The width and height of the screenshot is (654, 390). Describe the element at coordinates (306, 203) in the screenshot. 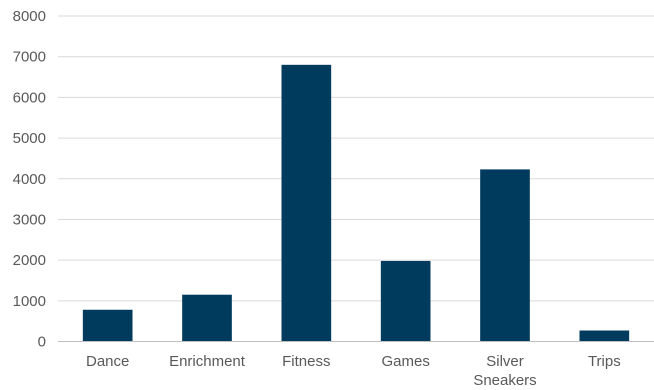

I see `bar-fitness` at that location.